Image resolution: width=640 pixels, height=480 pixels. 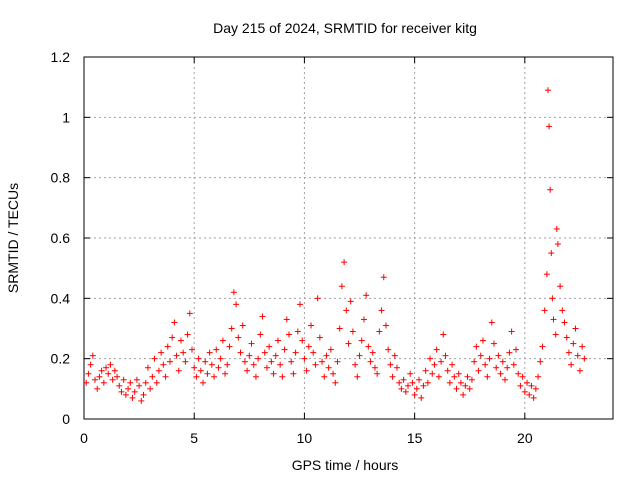 What do you see at coordinates (61, 178) in the screenshot?
I see `y-tick-label: 0.8` at bounding box center [61, 178].